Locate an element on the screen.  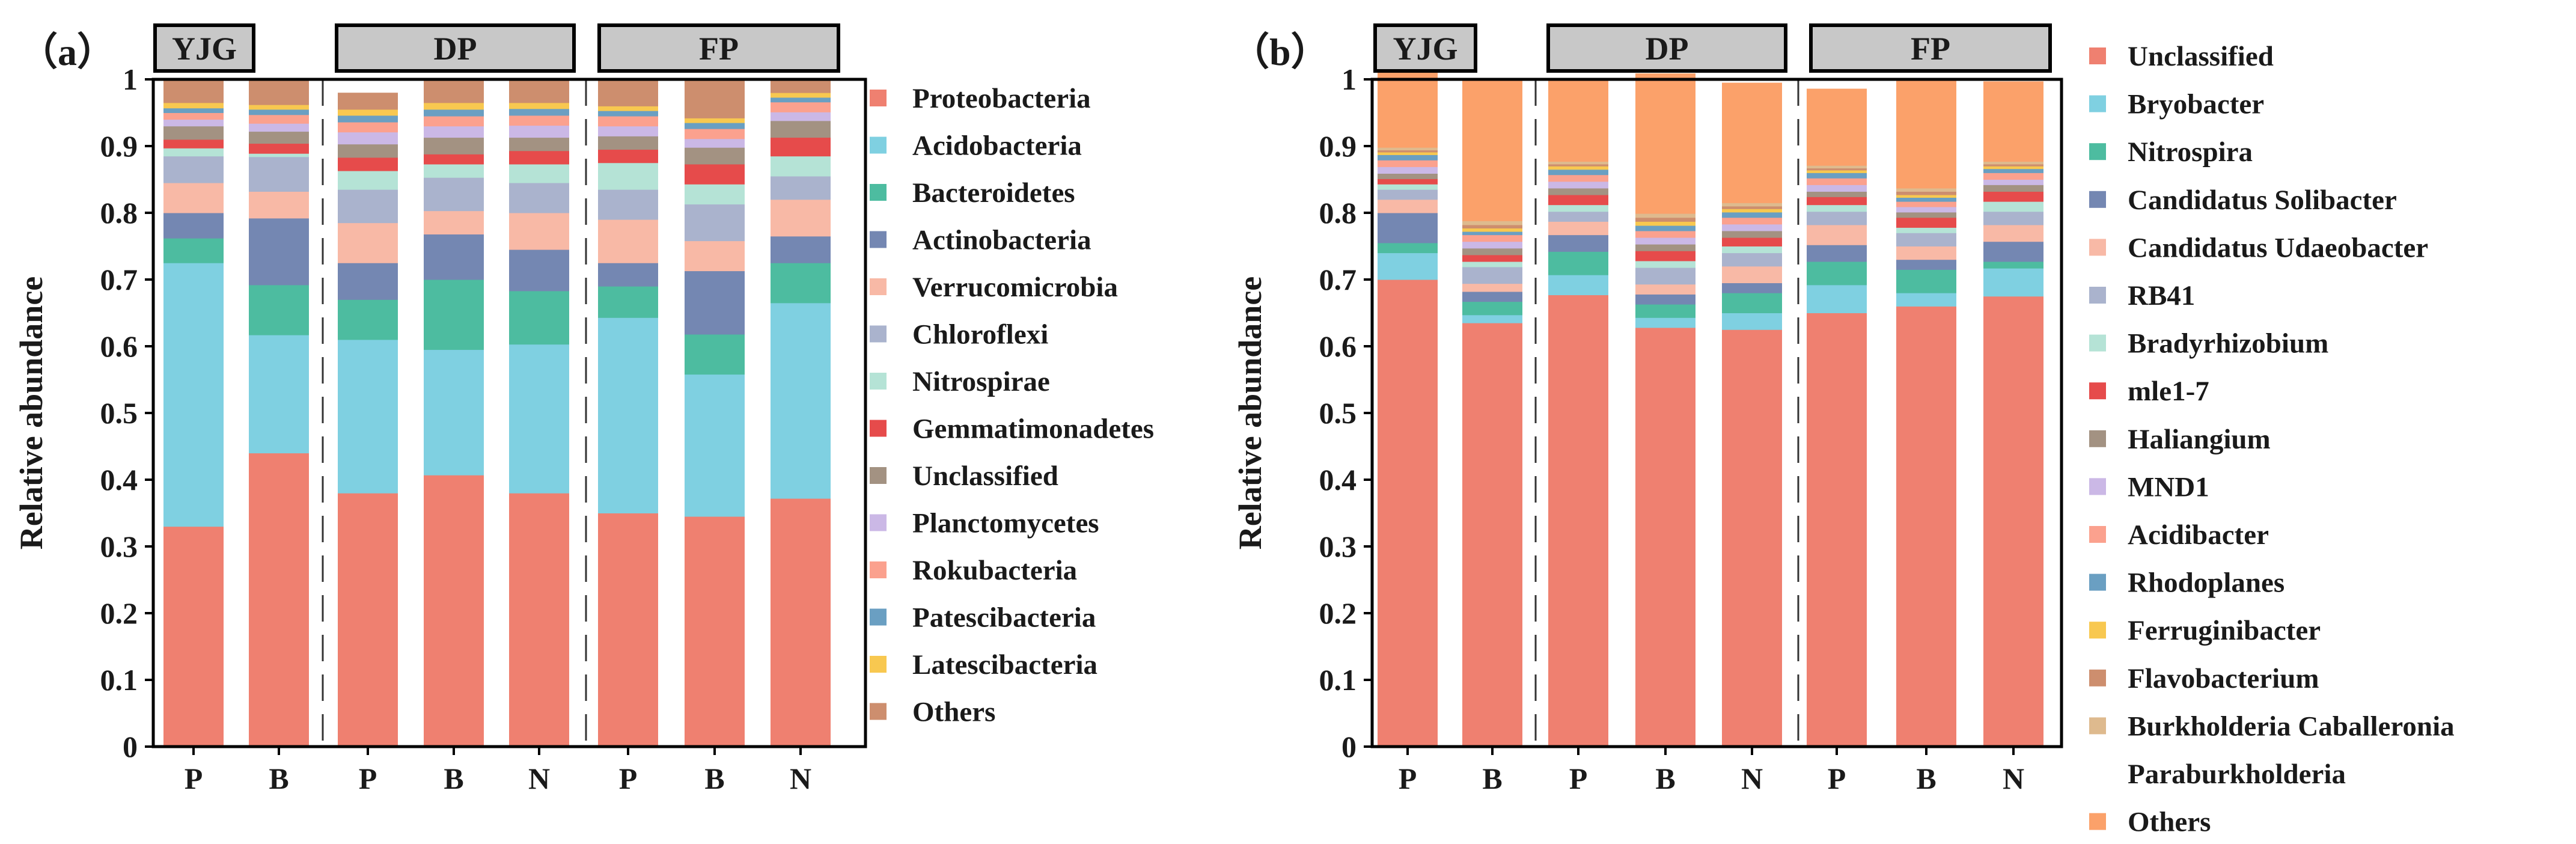
legend-label: Flavobacterium is located at coordinates (2223, 678).